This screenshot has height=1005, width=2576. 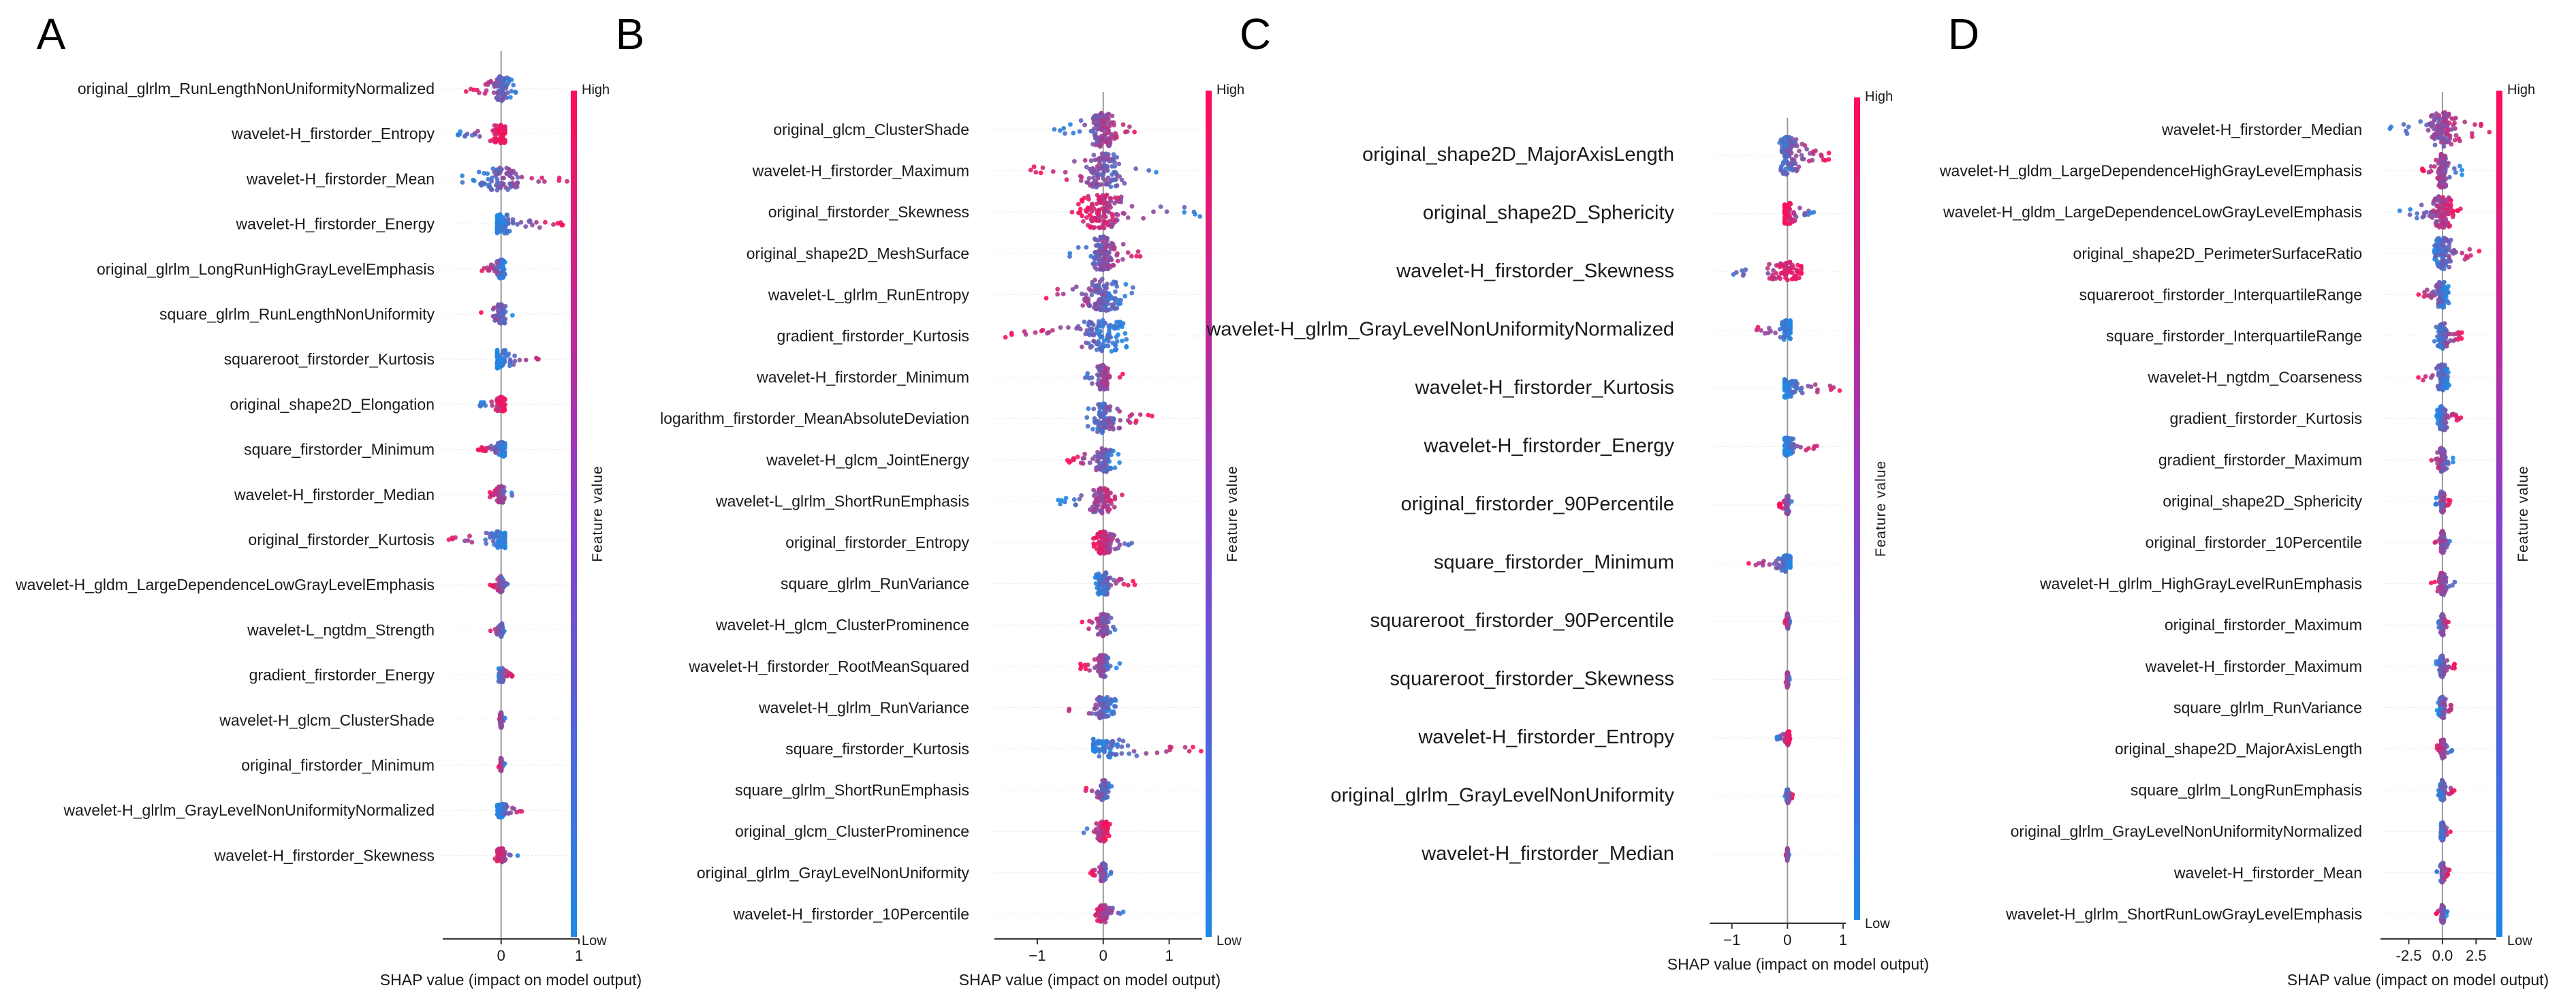 I want to click on feature-label: original_shape2D_Sphericity, so click(x=1549, y=213).